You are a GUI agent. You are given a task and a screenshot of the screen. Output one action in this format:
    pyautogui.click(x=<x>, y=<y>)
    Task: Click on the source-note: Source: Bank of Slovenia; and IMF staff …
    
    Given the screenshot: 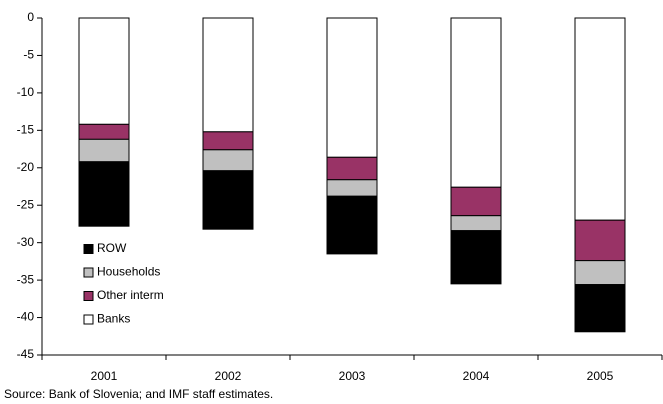 What is the action you would take?
    pyautogui.click(x=138, y=394)
    